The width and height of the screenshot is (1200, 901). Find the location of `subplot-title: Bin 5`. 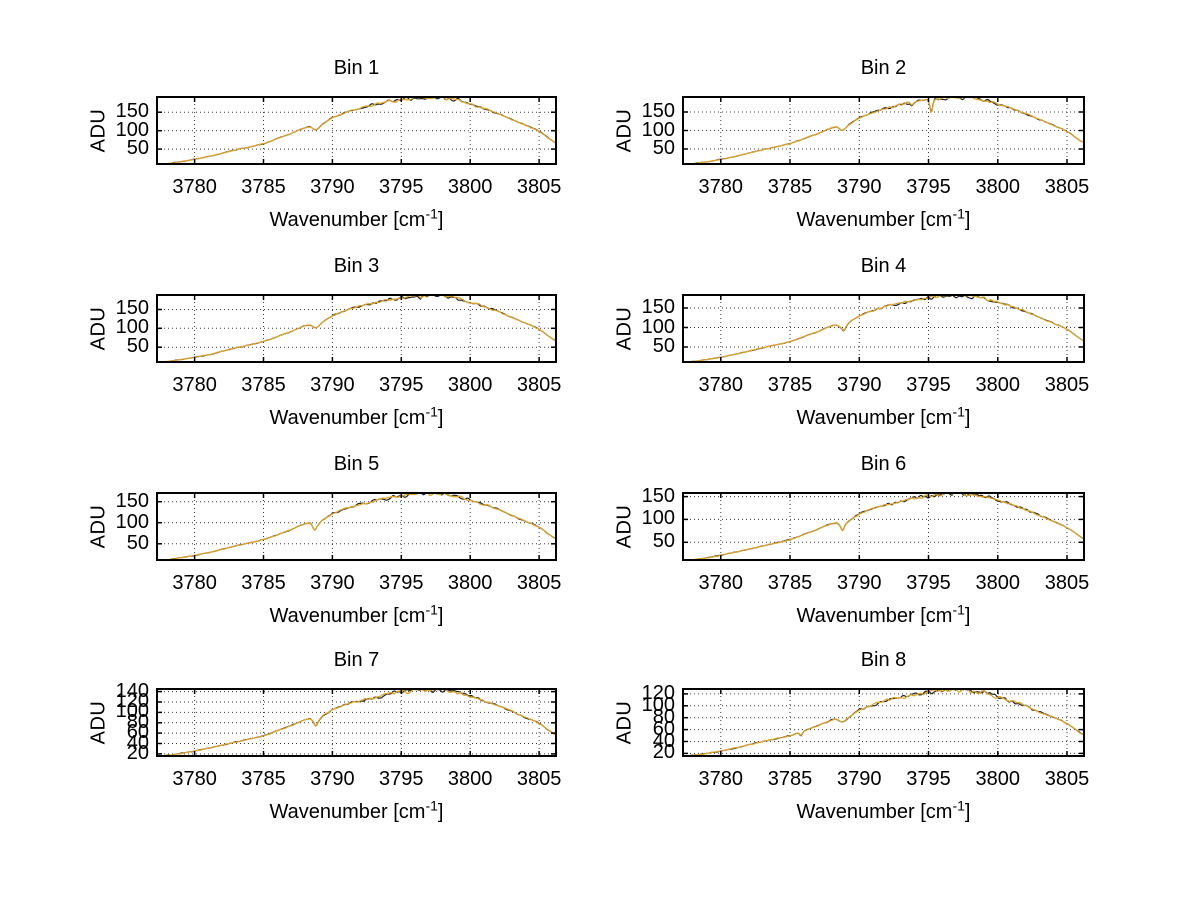

subplot-title: Bin 5 is located at coordinates (356, 464).